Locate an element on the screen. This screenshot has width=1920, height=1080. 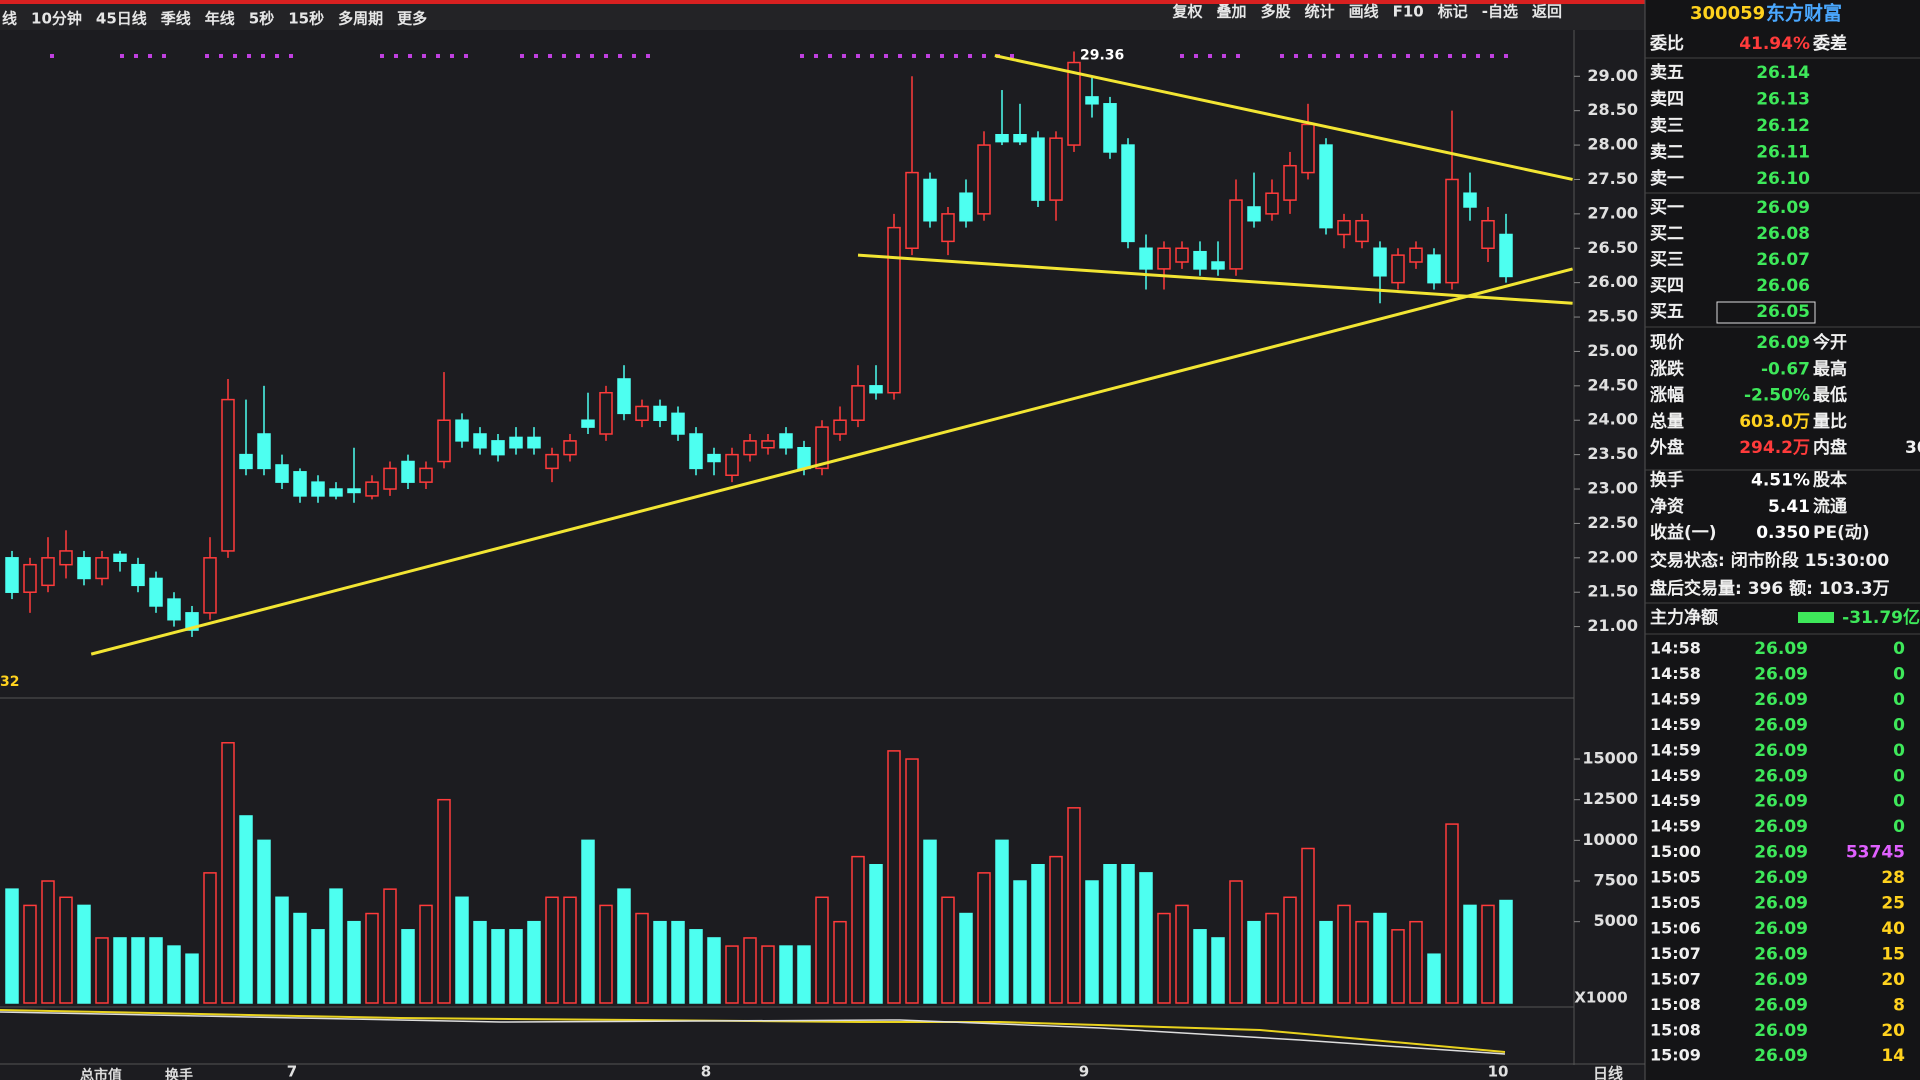
toolbar-button: 画线 is located at coordinates (1364, 12).